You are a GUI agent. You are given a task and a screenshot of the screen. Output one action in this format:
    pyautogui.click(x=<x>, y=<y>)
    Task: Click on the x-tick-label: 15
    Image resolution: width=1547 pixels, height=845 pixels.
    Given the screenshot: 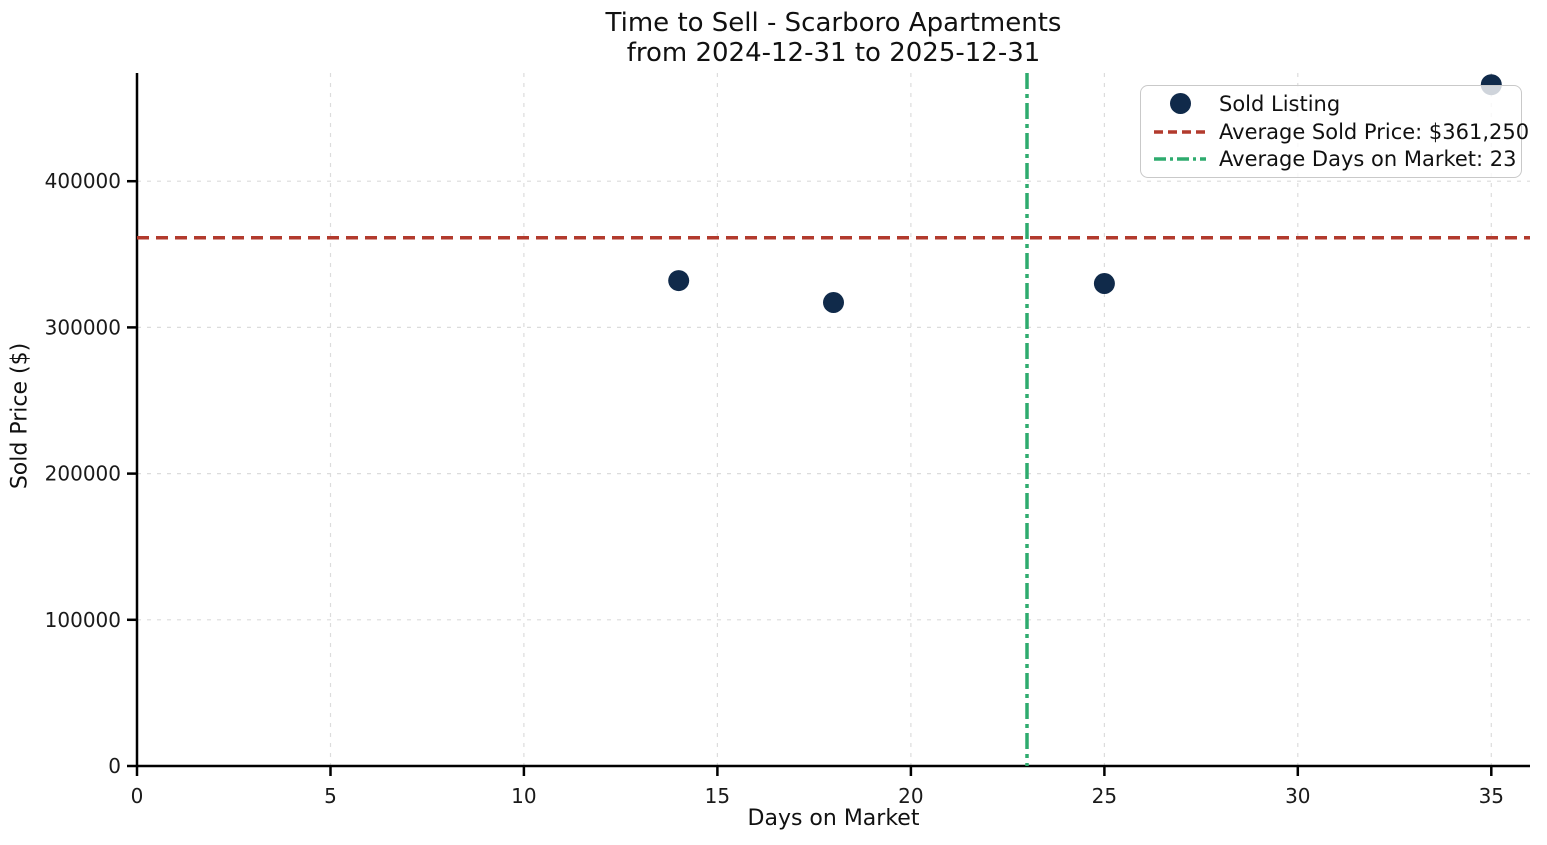 What is the action you would take?
    pyautogui.click(x=717, y=796)
    